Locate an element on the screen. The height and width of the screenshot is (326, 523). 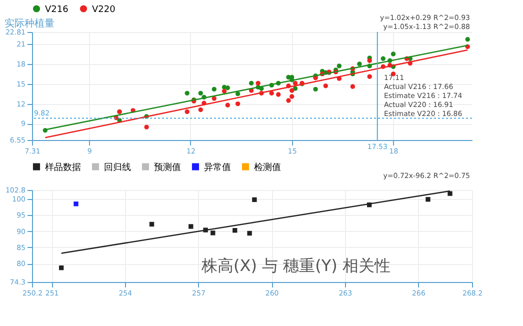
legend-label: V216 is located at coordinates (57, 9).